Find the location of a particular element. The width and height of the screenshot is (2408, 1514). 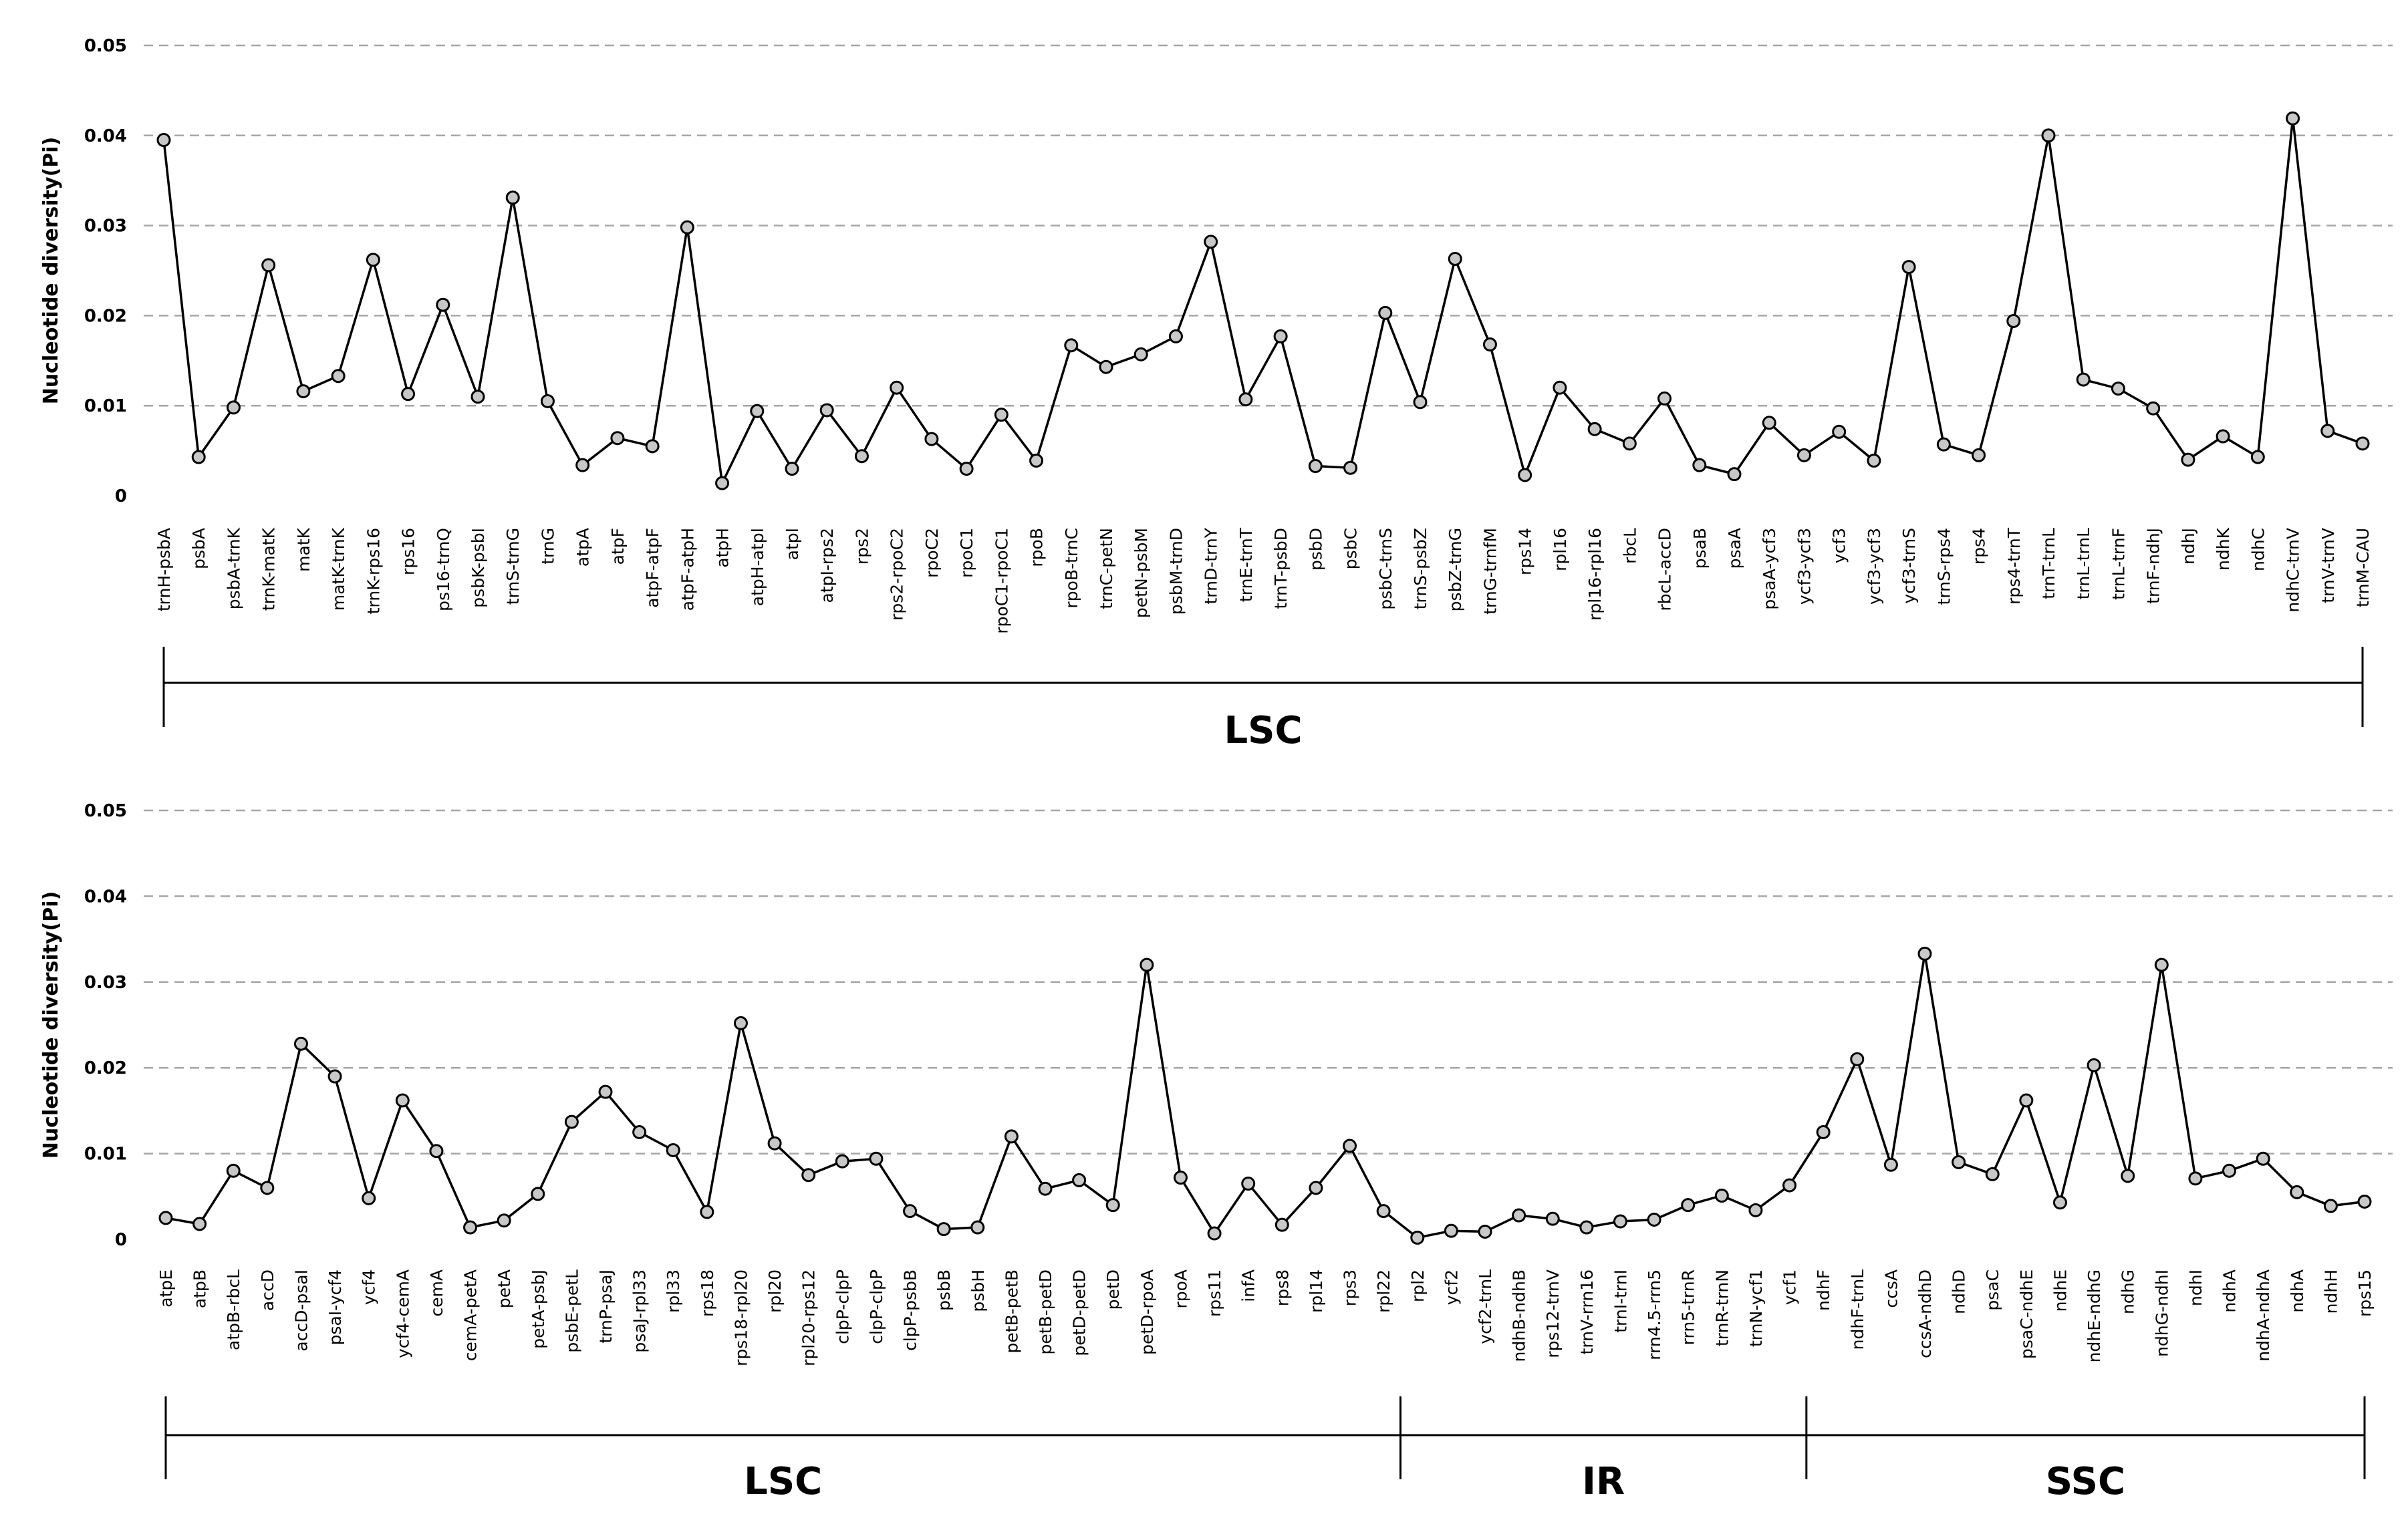

x-tick-label: petB-petD is located at coordinates (1045, 1312).